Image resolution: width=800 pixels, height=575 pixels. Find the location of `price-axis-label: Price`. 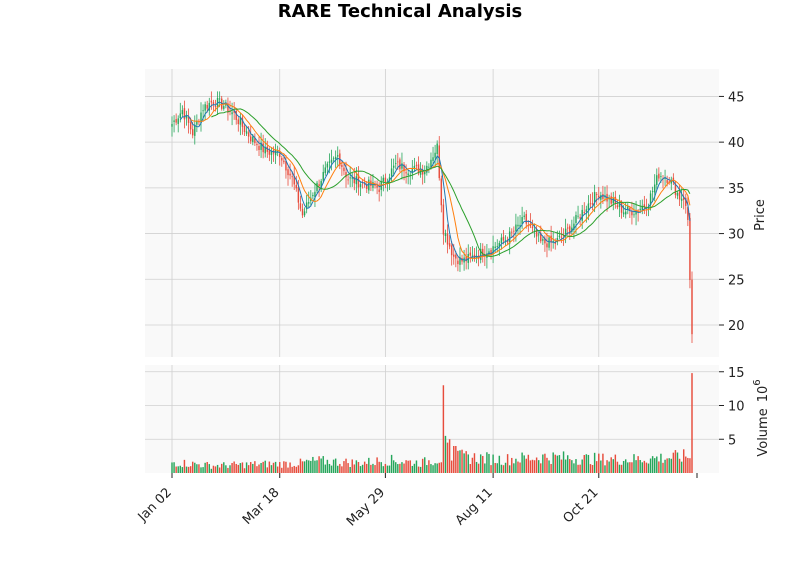

price-axis-label: Price is located at coordinates (760, 215).